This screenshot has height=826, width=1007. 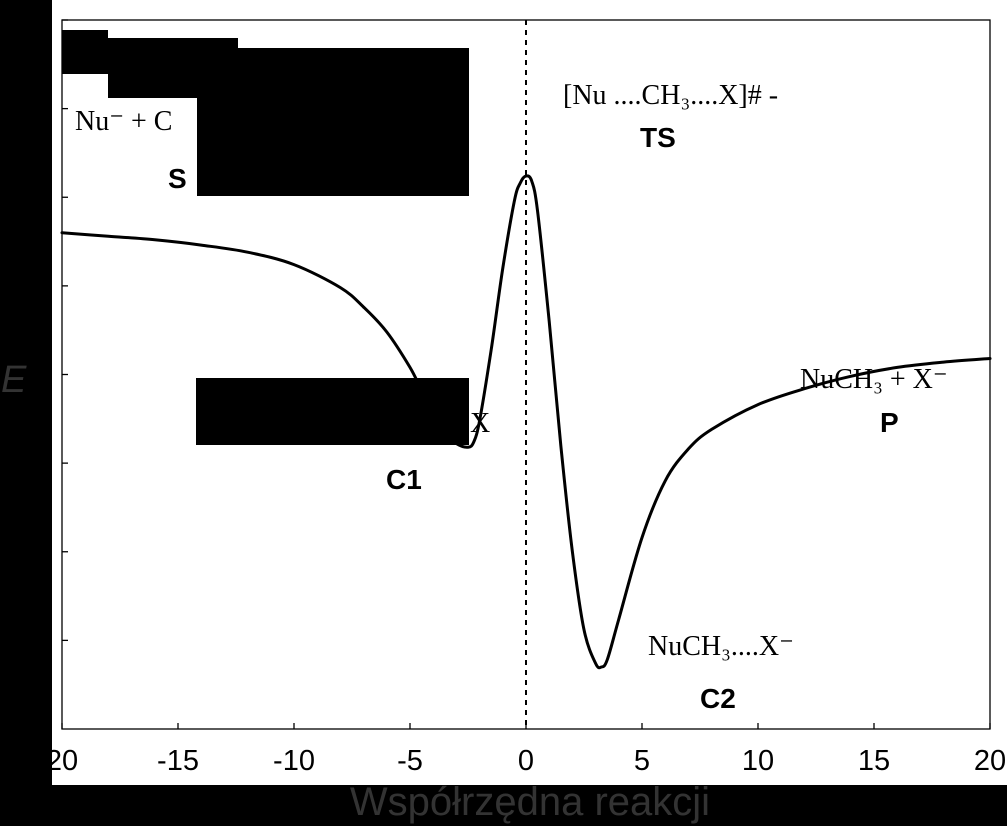 What do you see at coordinates (438, 451) in the screenshot?
I see `annotation-C1: X C1` at bounding box center [438, 451].